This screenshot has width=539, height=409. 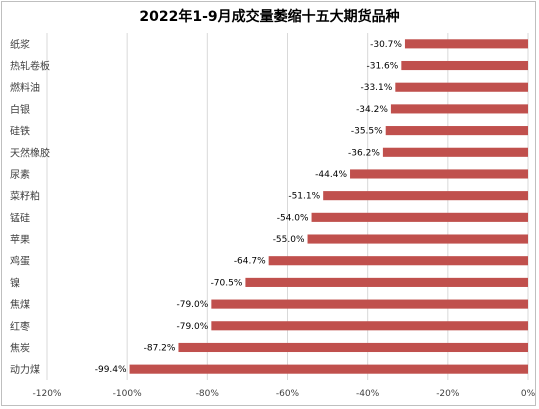 What do you see at coordinates (20, 174) in the screenshot?
I see `category-label: 尿素` at bounding box center [20, 174].